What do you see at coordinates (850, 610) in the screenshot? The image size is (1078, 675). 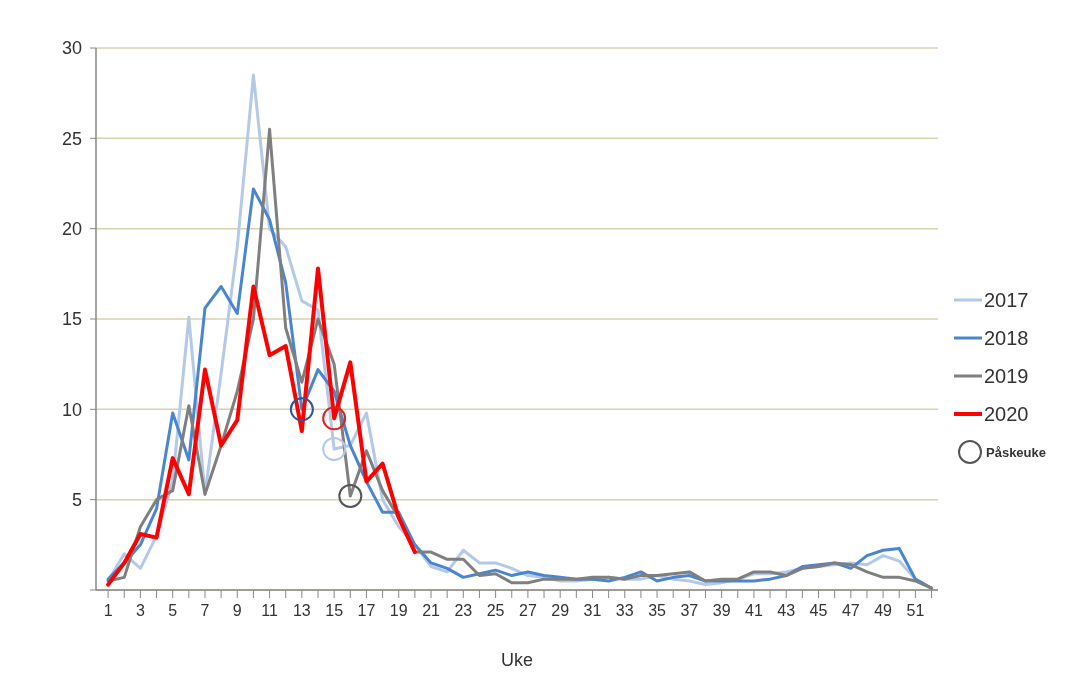 I see `x-tick-label: 47` at bounding box center [850, 610].